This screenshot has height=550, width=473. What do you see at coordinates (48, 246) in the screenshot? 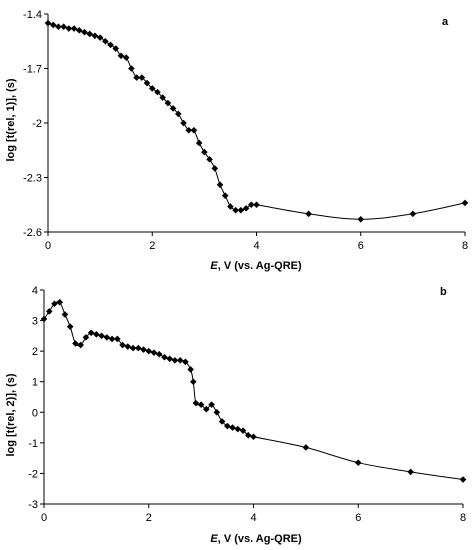
I see `panel-a-x-tick-label: 0` at bounding box center [48, 246].